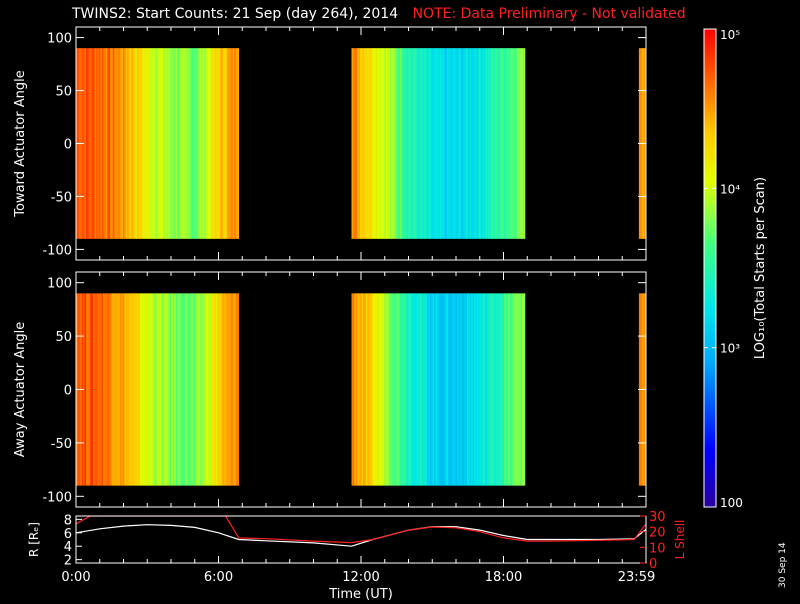 This screenshot has height=604, width=800. I want to click on y-tick-label: 50, so click(63, 92).